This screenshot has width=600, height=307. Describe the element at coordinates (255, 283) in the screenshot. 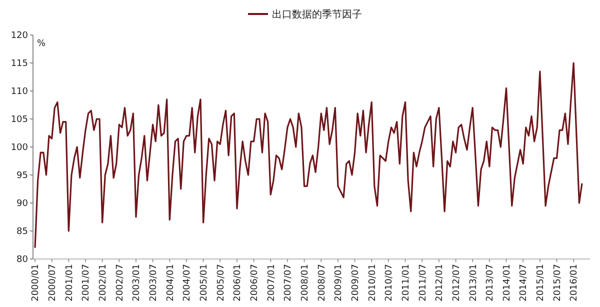

I see `x-tick-label: 2006/07` at that location.